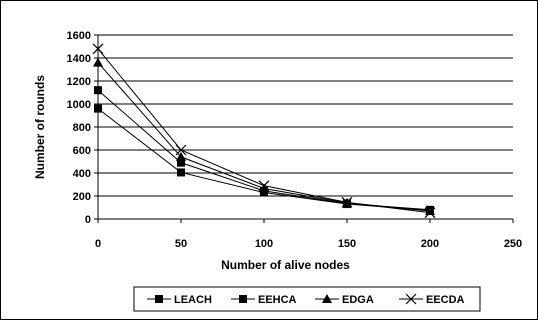  I want to click on x-tick-label-0: 0, so click(98, 244).